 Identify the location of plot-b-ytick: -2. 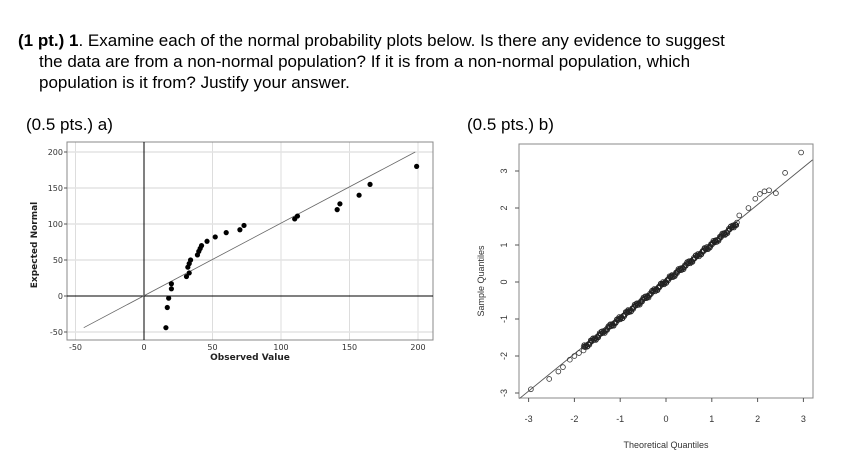
(504, 356).